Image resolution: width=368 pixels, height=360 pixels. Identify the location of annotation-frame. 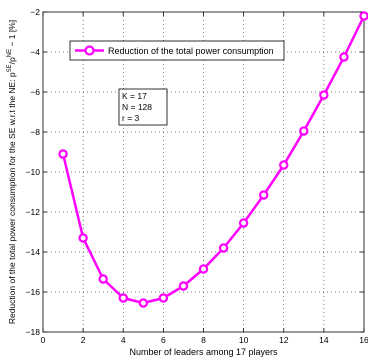
(143, 107).